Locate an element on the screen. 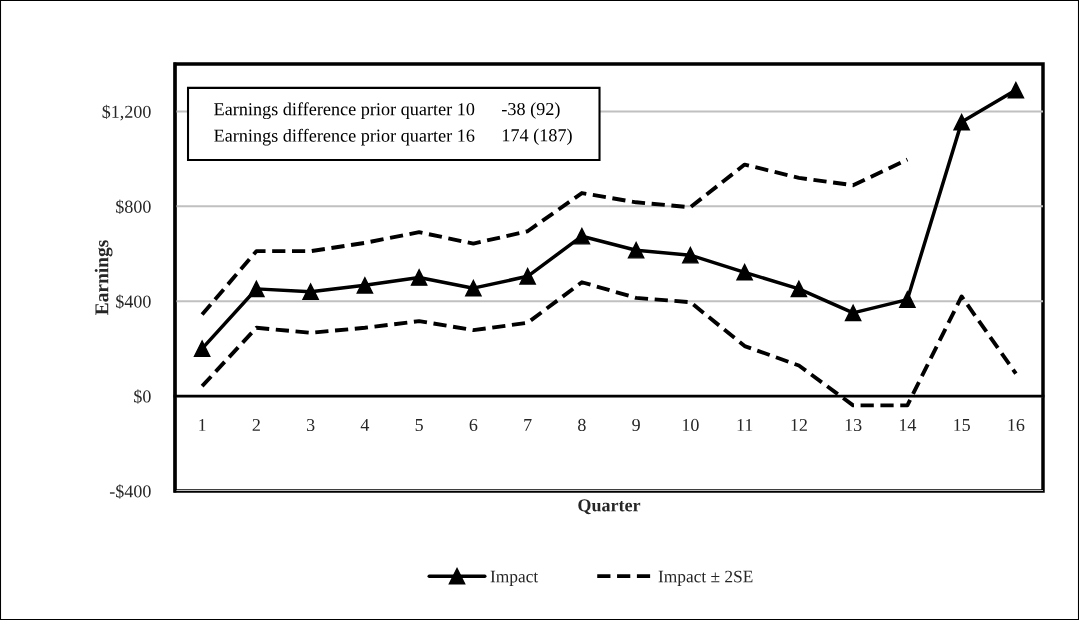 The height and width of the screenshot is (620, 1079). x-tick-label: 6 is located at coordinates (473, 425).